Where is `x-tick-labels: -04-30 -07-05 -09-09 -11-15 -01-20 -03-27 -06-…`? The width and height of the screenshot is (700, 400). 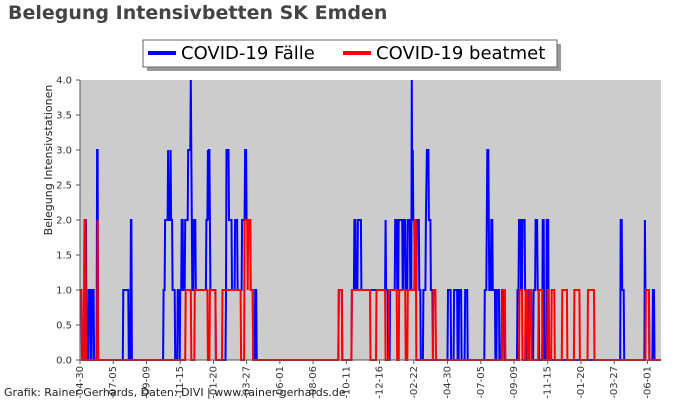 x-tick-labels: -04-30 -07-05 -09-09 -11-15 -01-20 -03-27 -06-… is located at coordinates (364, 379).